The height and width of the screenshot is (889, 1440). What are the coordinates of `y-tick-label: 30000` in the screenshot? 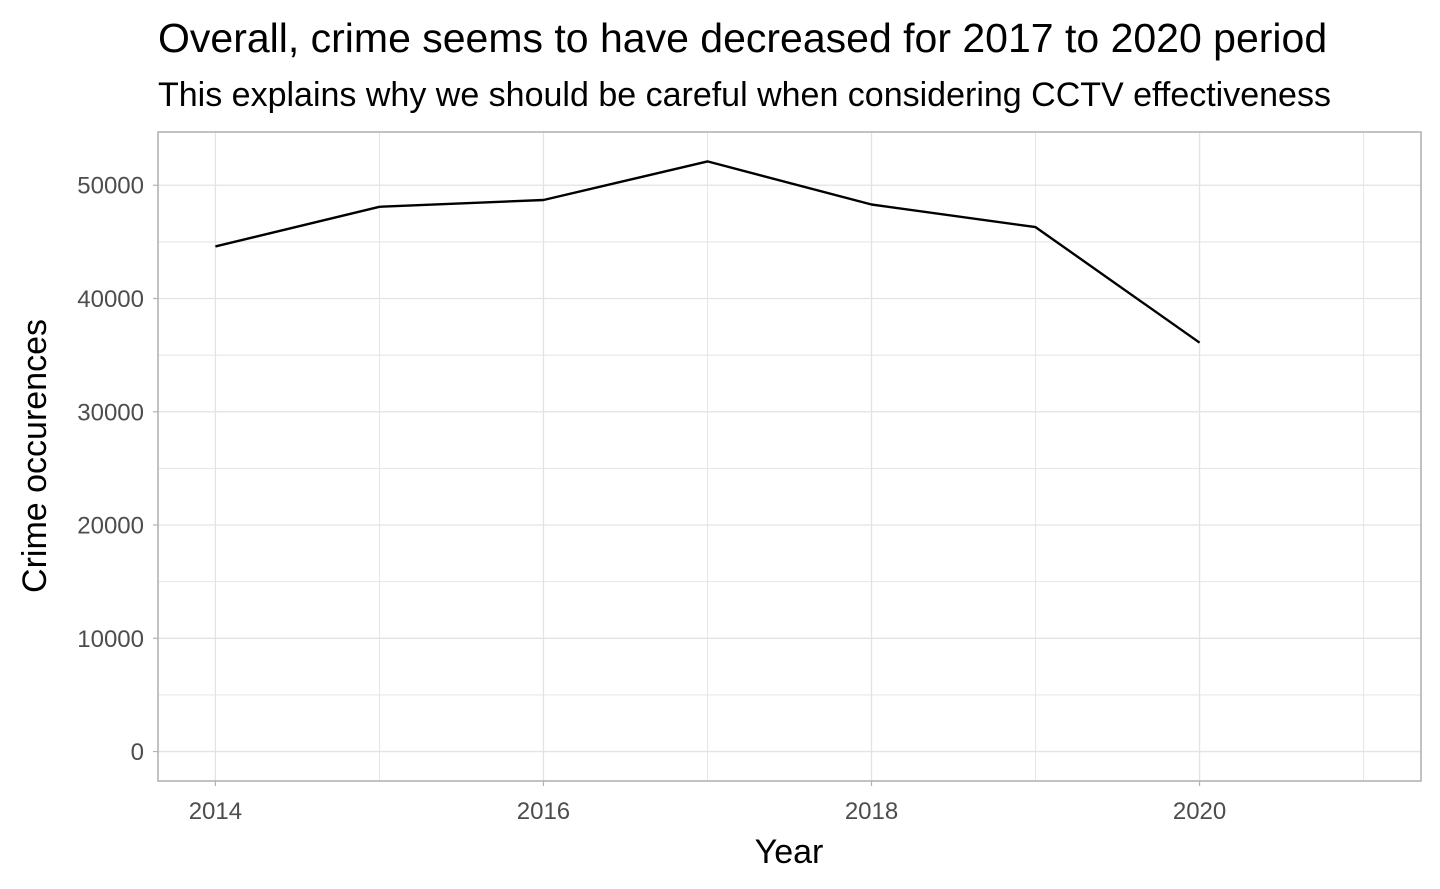 It's located at (110, 412).